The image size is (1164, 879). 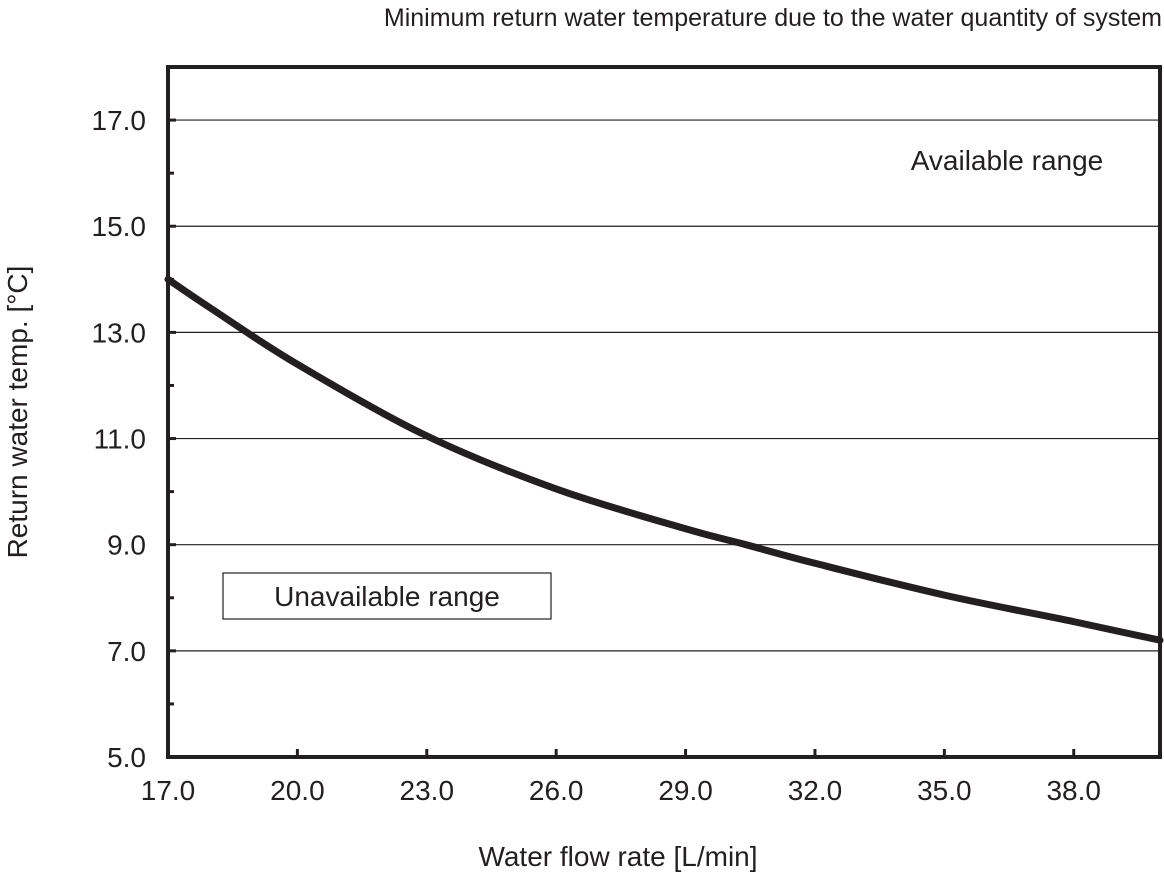 I want to click on unavailable-range-box, so click(x=387, y=596).